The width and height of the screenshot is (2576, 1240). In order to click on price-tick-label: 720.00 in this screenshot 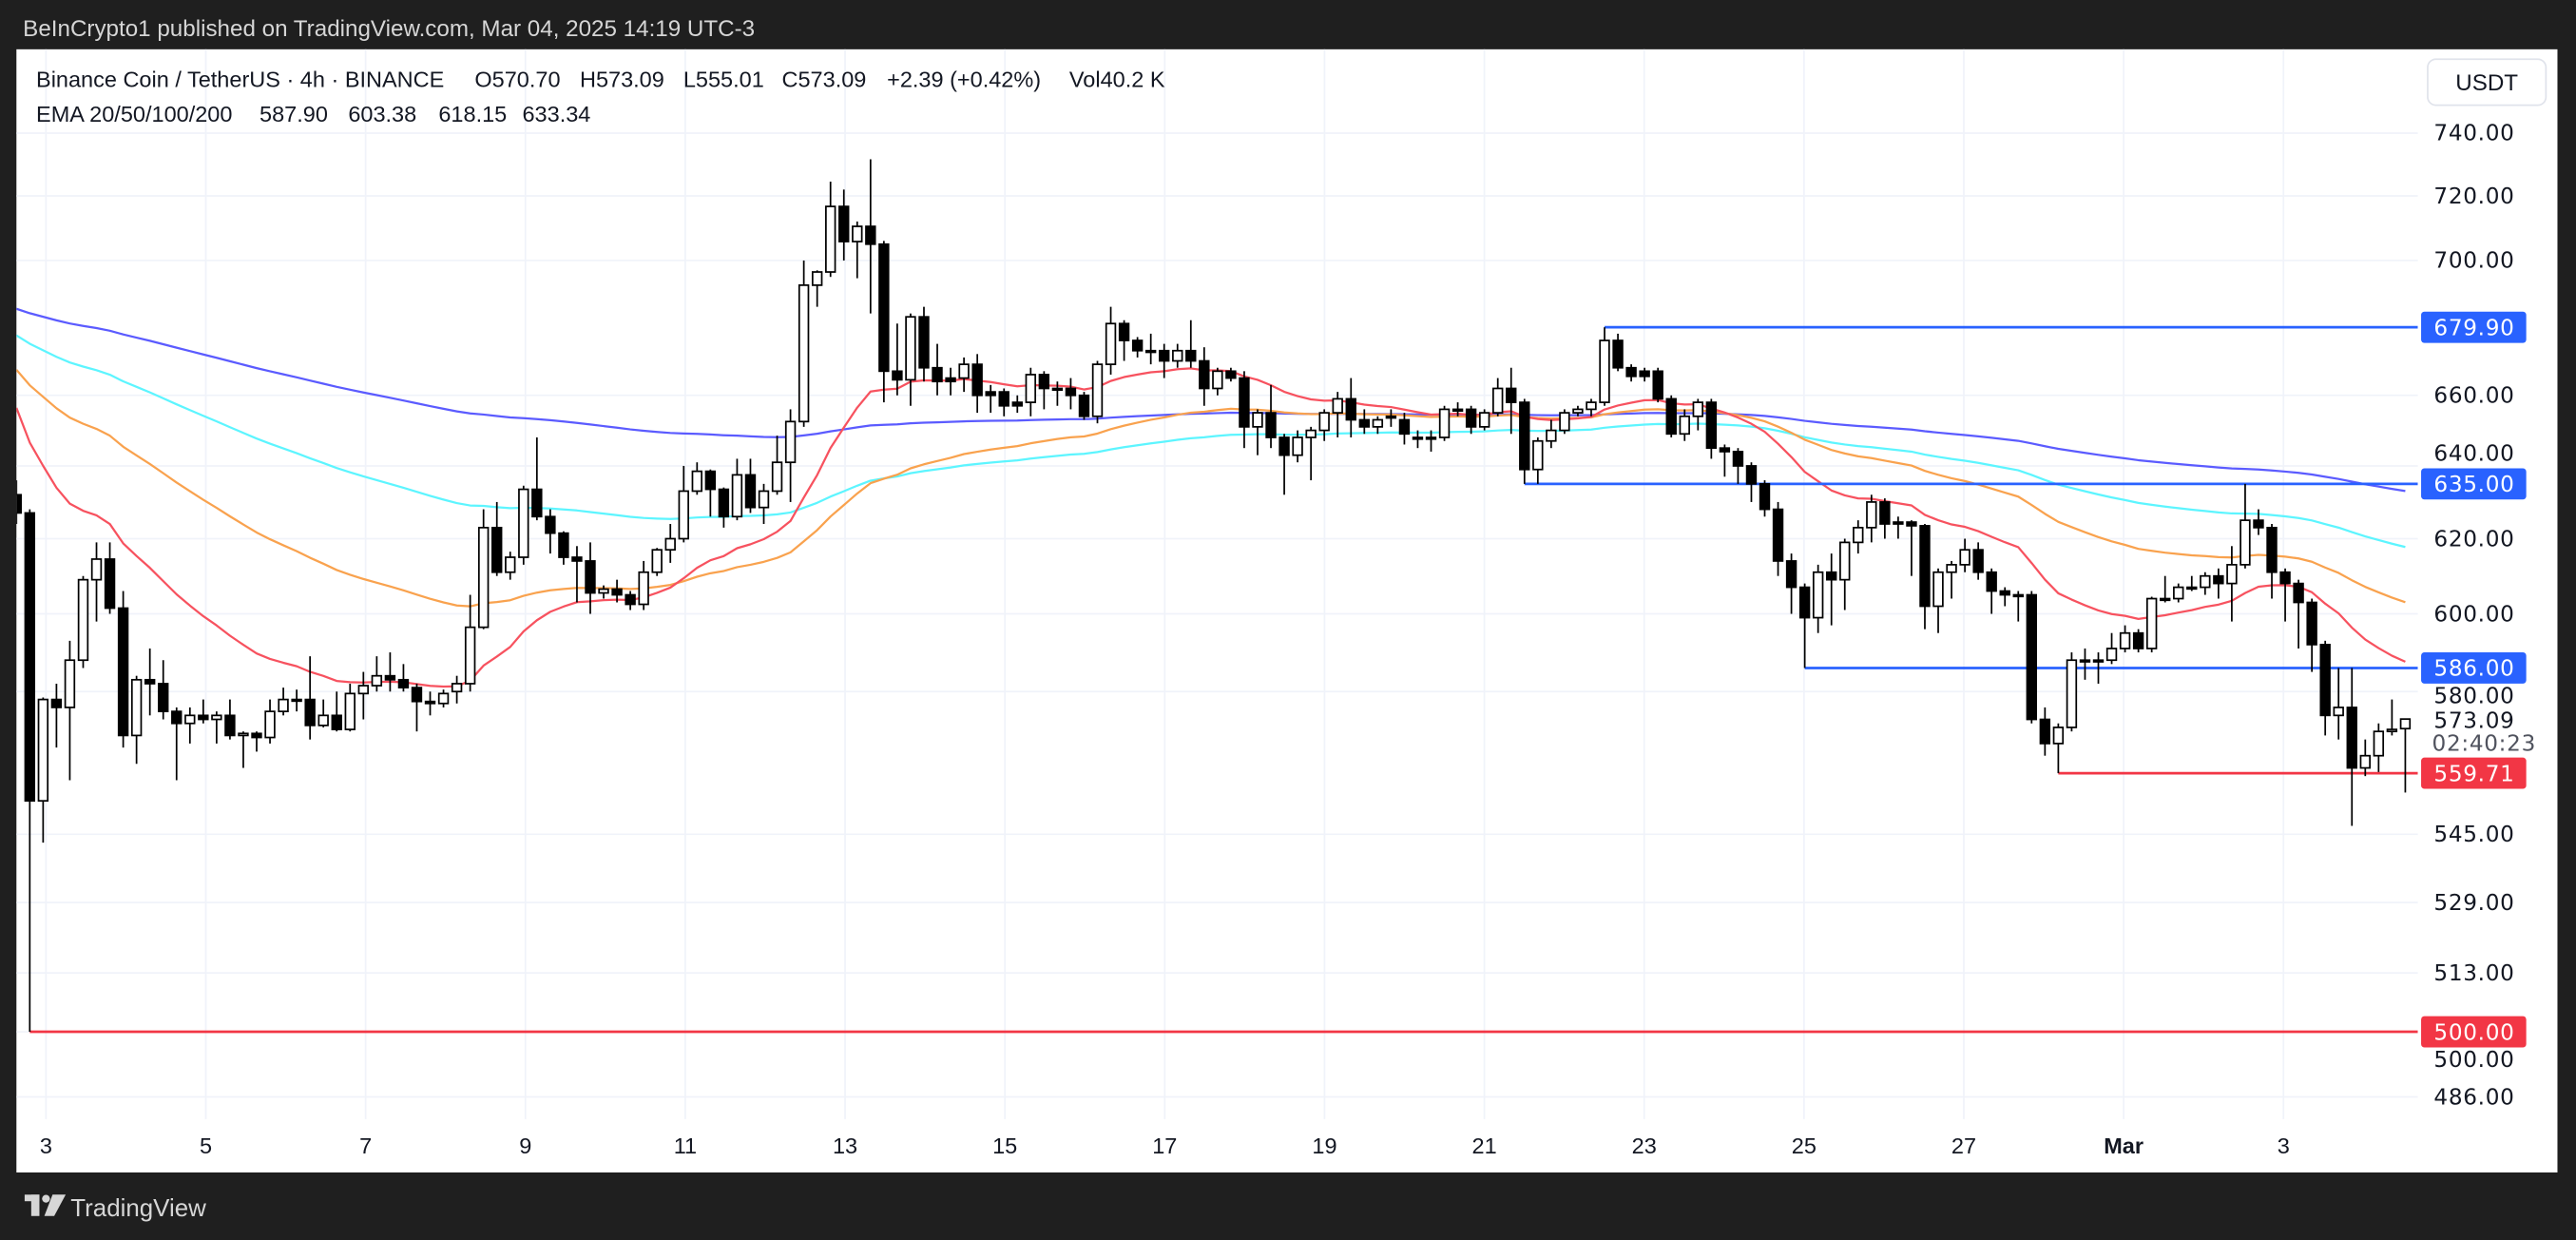, I will do `click(2473, 196)`.